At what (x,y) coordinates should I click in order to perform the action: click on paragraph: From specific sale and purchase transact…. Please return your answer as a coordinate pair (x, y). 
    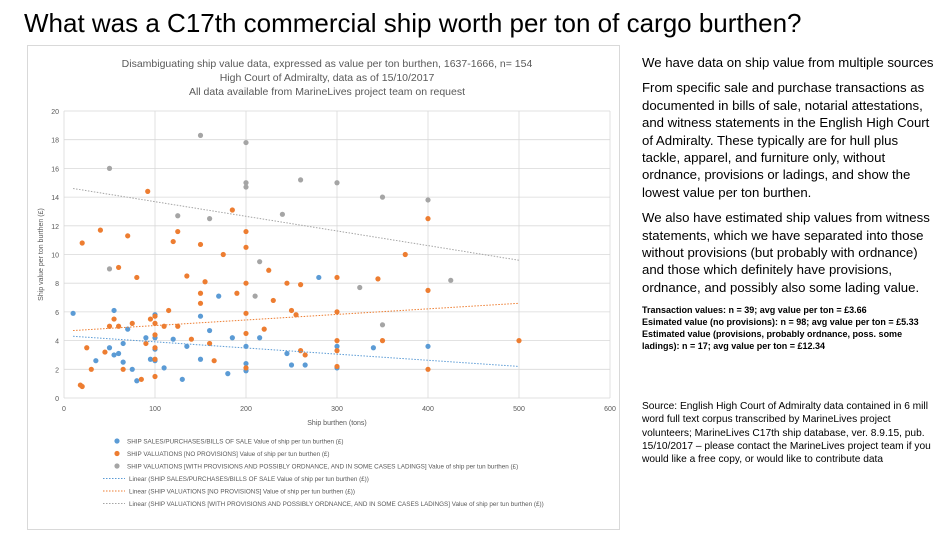
    Looking at the image, I should click on (786, 140).